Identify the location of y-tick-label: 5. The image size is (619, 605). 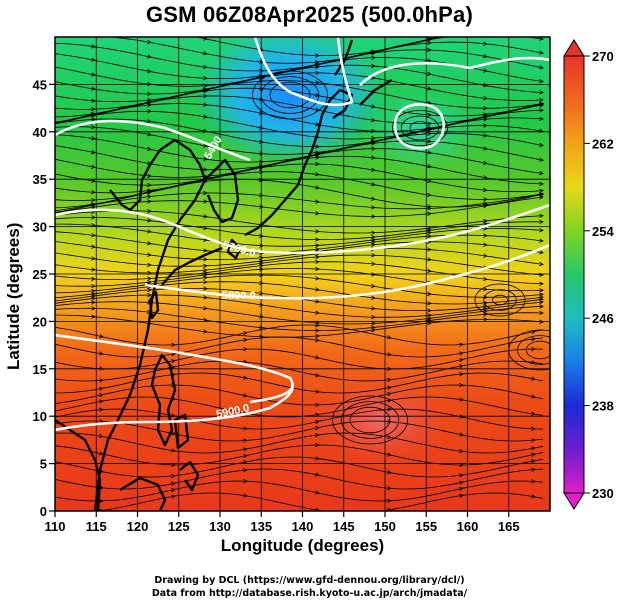
(43, 464).